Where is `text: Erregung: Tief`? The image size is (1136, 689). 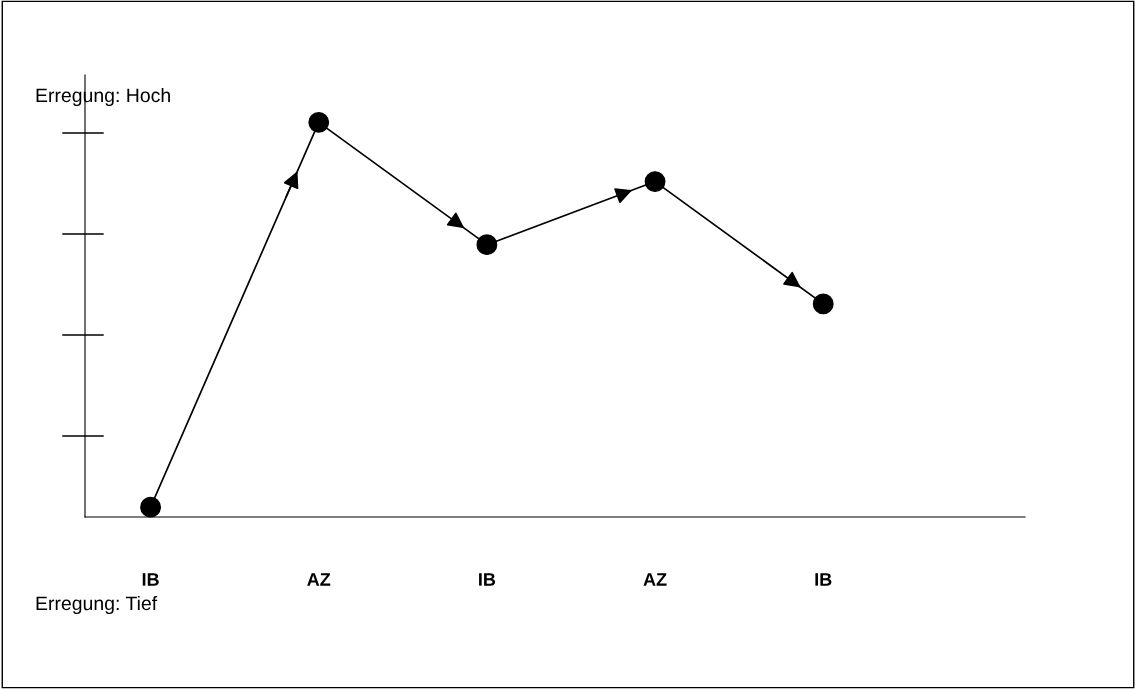
text: Erregung: Tief is located at coordinates (97, 605).